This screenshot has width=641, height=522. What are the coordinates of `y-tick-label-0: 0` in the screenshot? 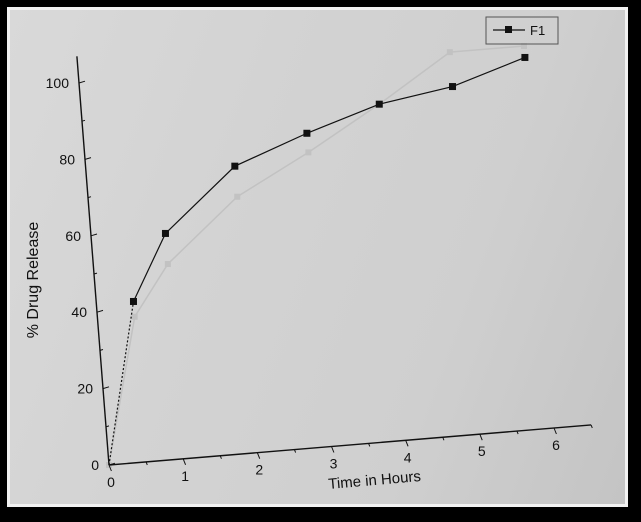 It's located at (95, 465).